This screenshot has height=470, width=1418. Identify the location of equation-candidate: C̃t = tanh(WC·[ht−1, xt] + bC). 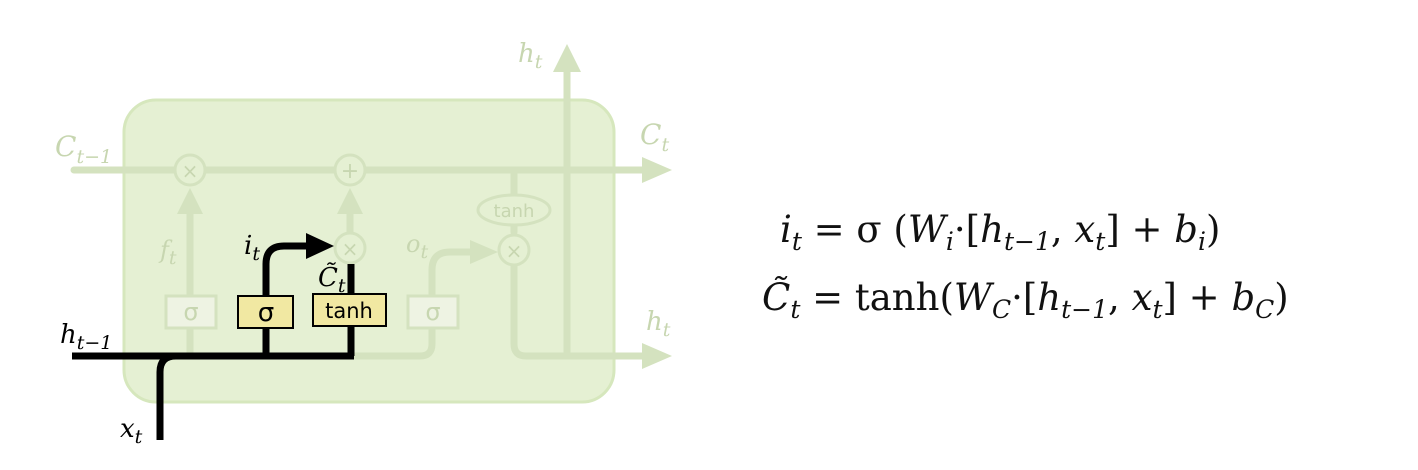
(1025, 299).